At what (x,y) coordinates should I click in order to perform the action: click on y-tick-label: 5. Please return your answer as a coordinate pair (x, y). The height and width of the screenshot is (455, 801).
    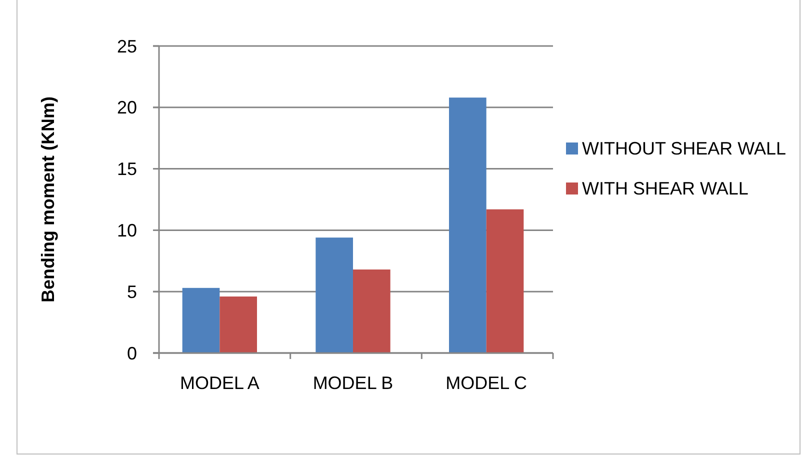
    Looking at the image, I should click on (131, 292).